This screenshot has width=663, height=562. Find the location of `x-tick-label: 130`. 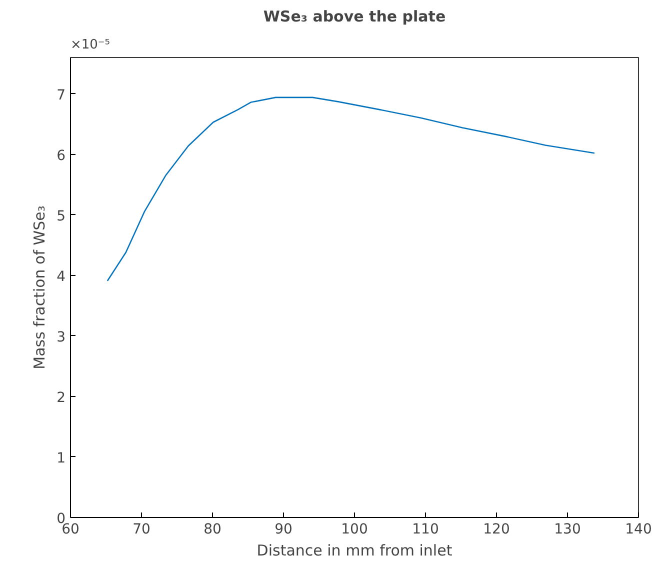

x-tick-label: 130 is located at coordinates (567, 530).